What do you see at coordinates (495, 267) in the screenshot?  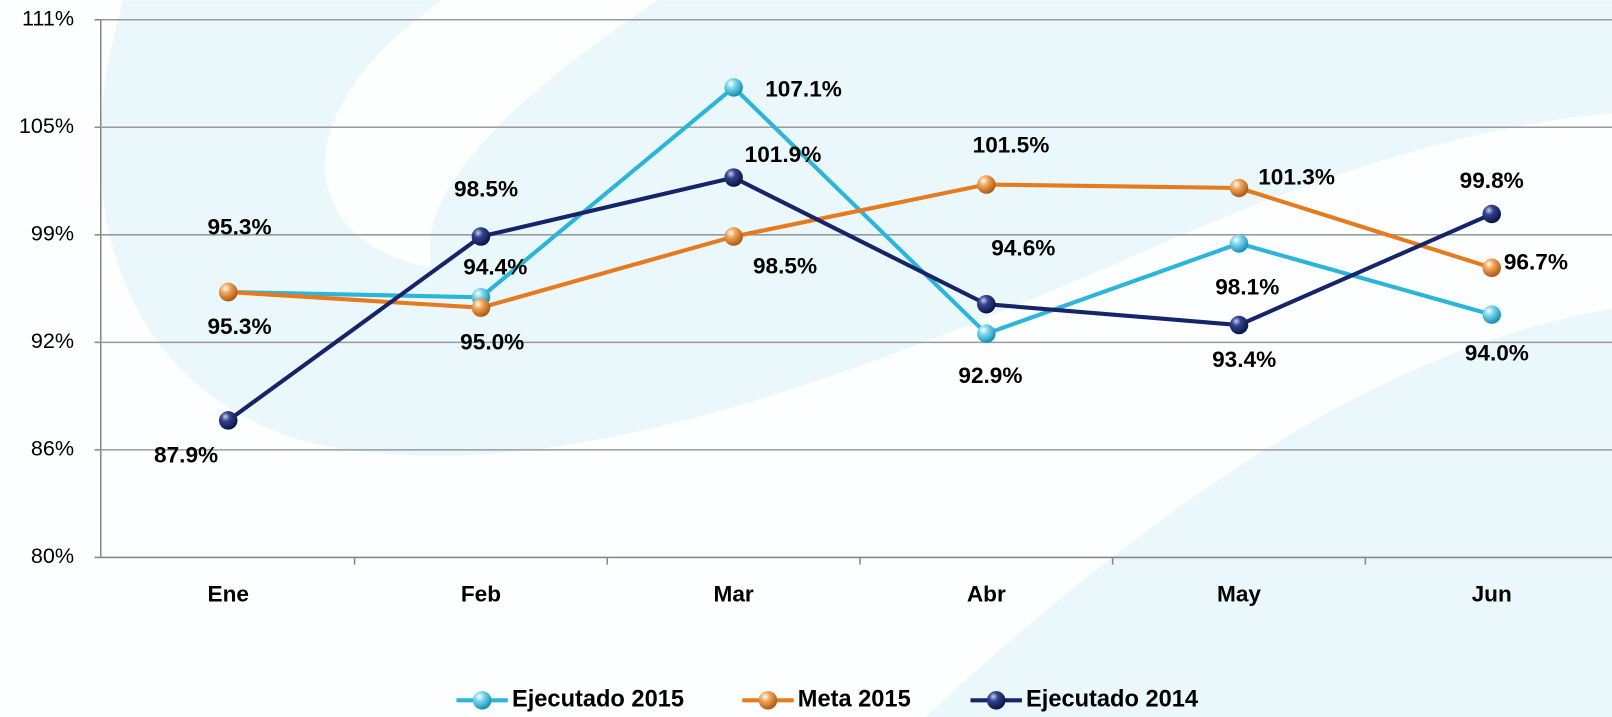 I see `data-label: 94.4%` at bounding box center [495, 267].